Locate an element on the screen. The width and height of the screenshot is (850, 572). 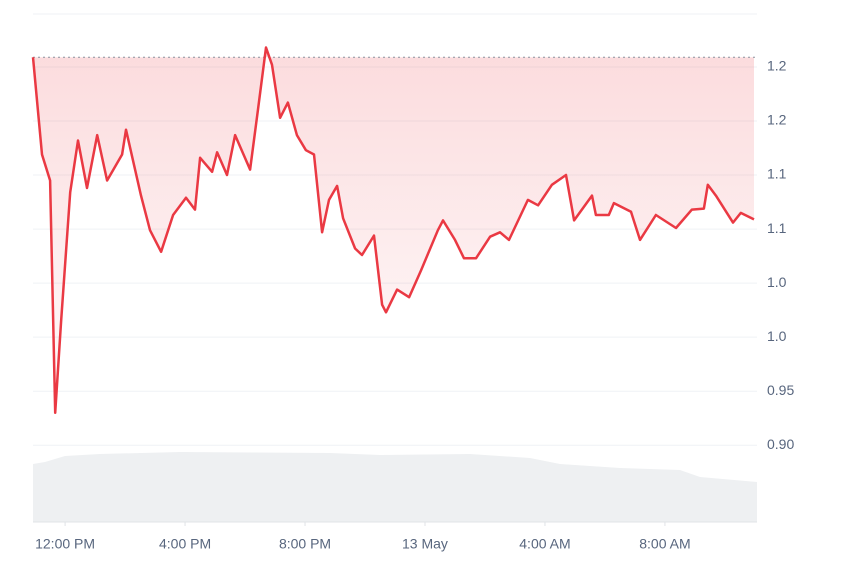
y-tick-label: 0.90 is located at coordinates (780, 444).